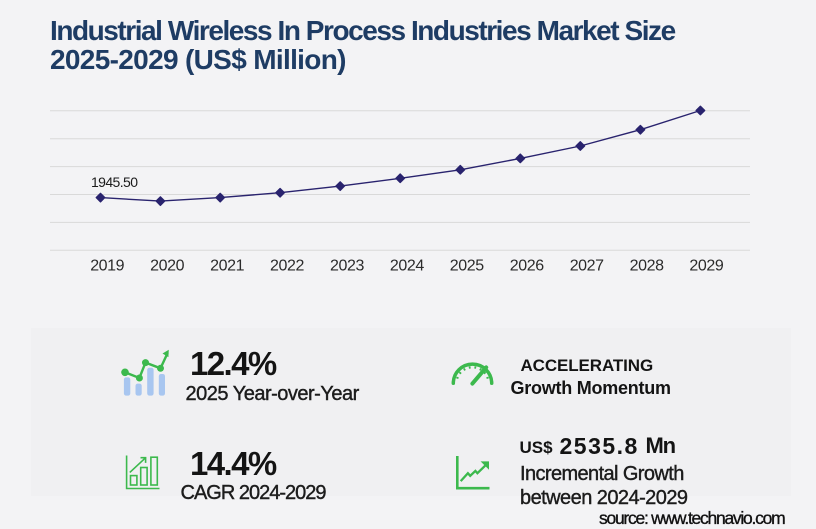 This screenshot has height=529, width=816. I want to click on svg-text: 2026, so click(527, 265).